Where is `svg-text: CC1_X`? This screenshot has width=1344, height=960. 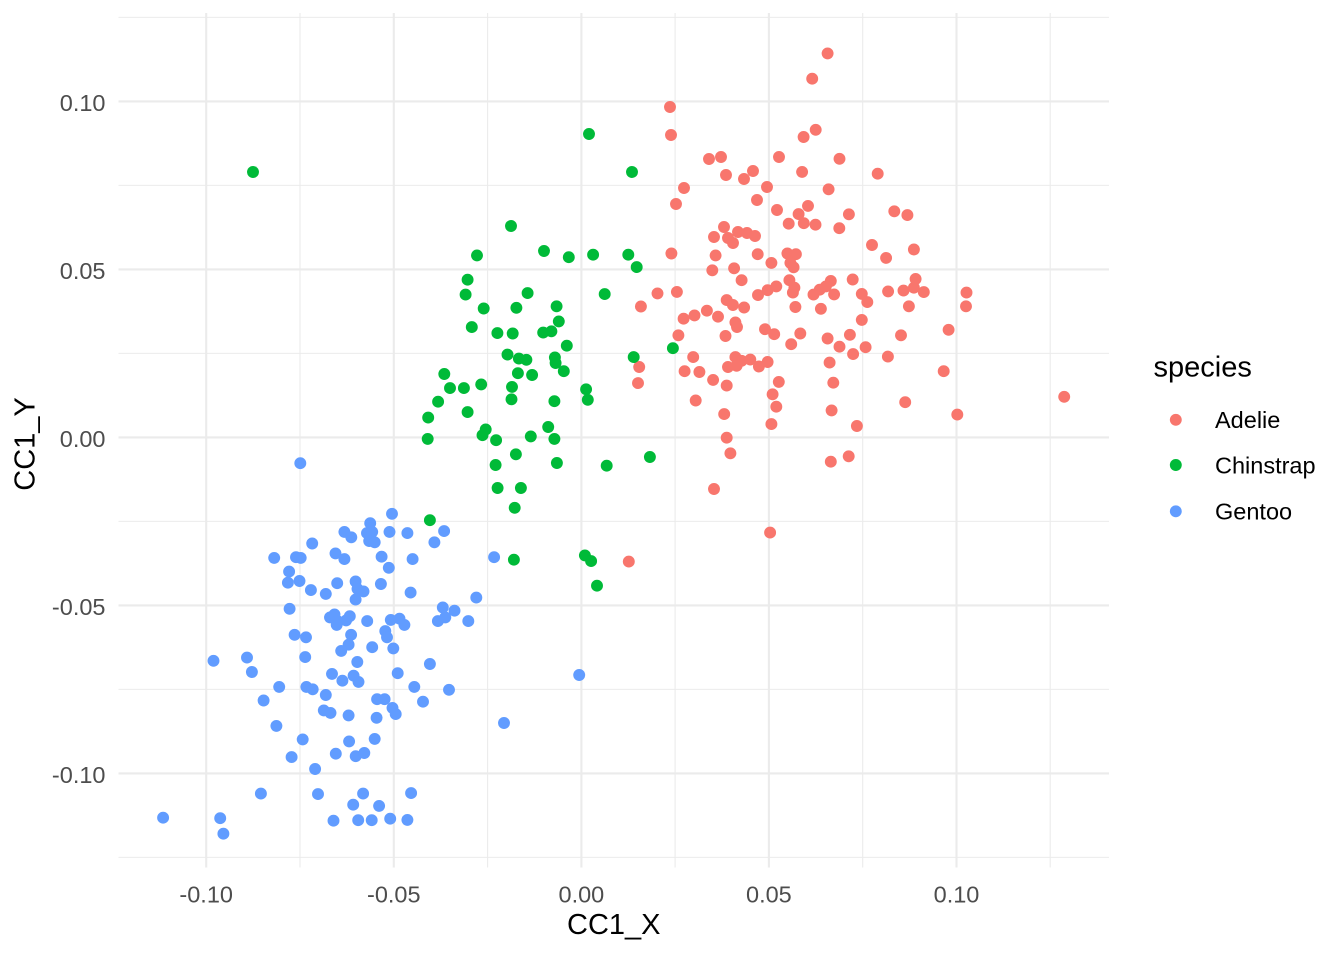
svg-text: CC1_X is located at coordinates (614, 925).